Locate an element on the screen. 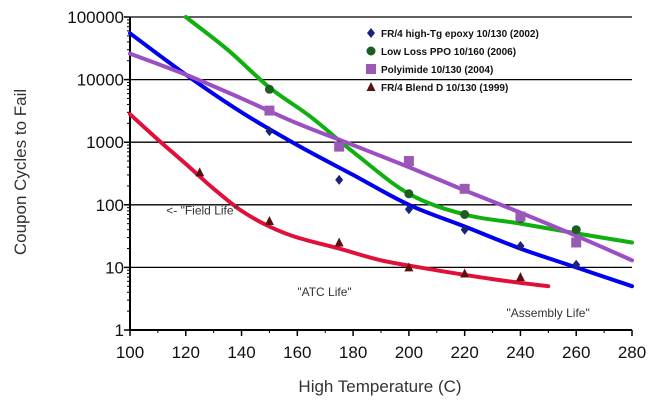 The height and width of the screenshot is (402, 649). x-tick-label: 200 is located at coordinates (409, 352).